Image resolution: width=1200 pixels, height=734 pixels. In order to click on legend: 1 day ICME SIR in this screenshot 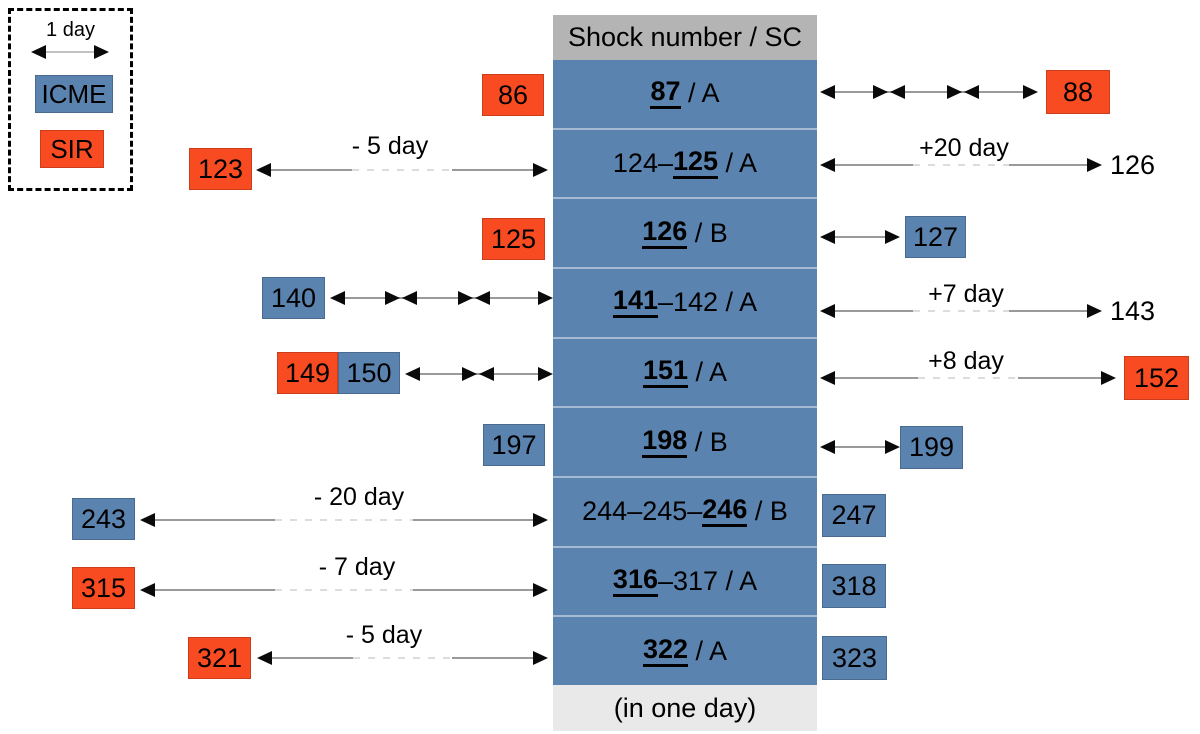, I will do `click(70, 99)`.